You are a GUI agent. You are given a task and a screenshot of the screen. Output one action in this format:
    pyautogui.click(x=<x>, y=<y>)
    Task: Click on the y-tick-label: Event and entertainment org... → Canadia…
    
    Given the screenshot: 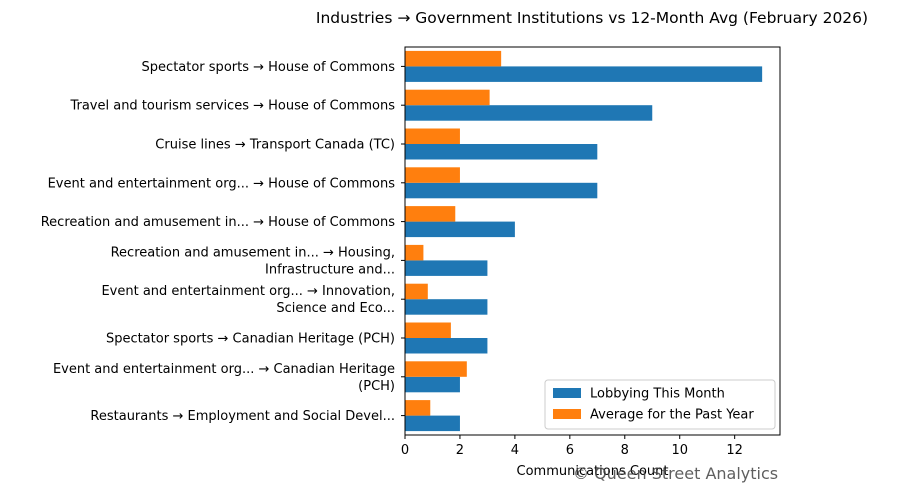 What is the action you would take?
    pyautogui.click(x=224, y=369)
    